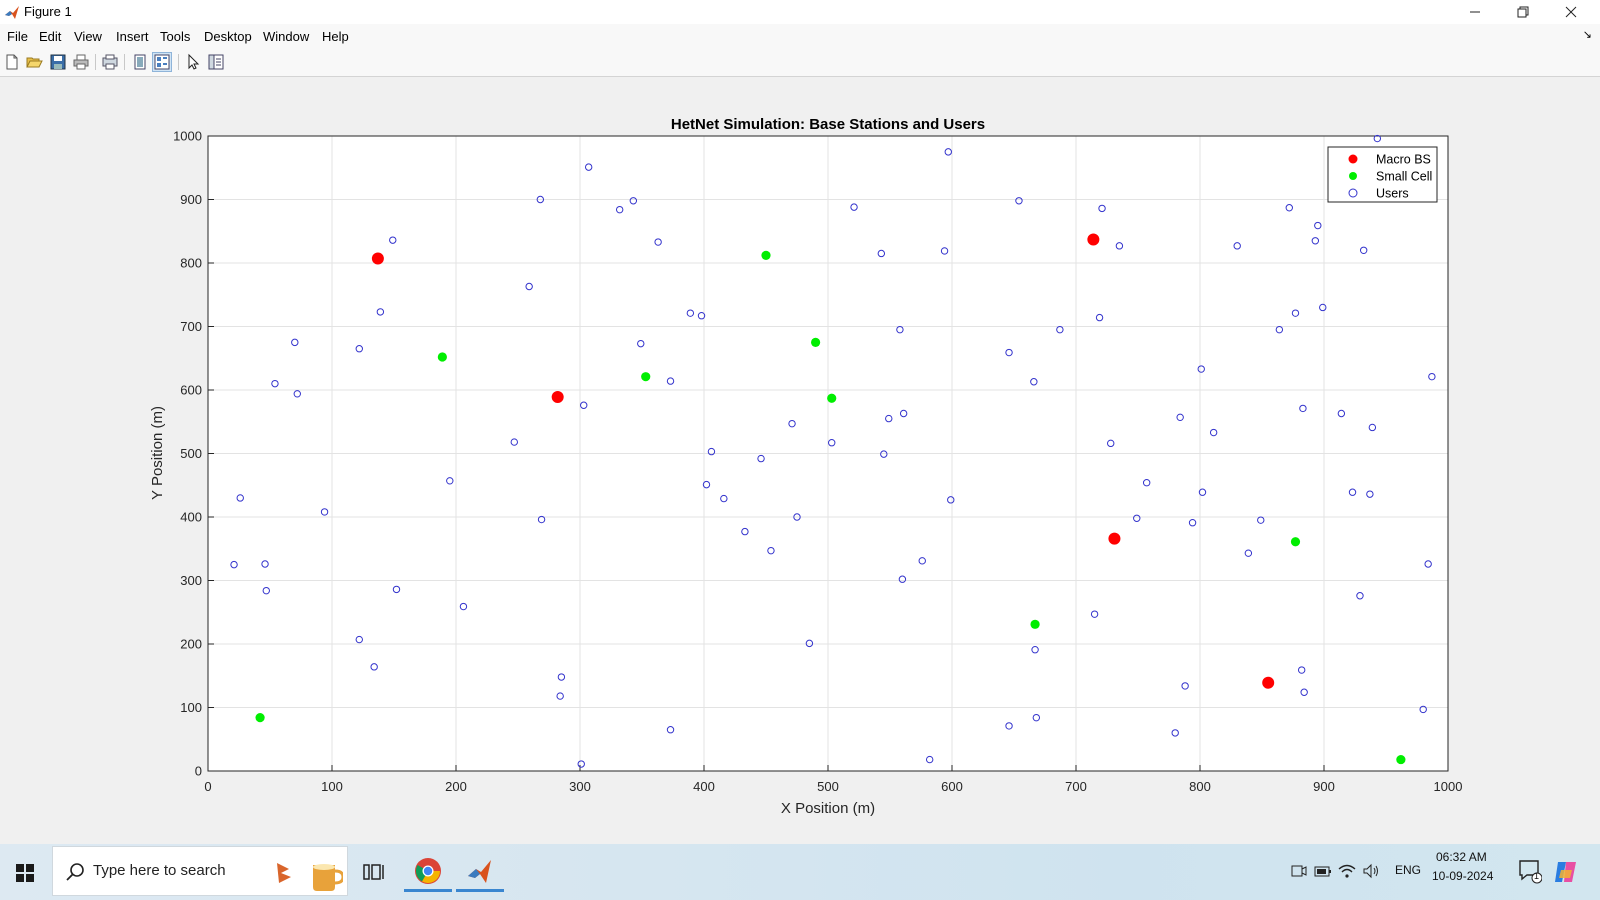 This screenshot has width=1600, height=900. Describe the element at coordinates (1076, 786) in the screenshot. I see `x-tick-label: 700` at that location.